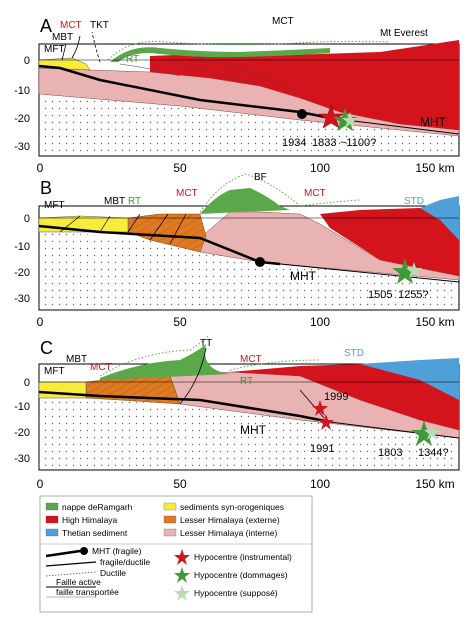 This screenshot has width=469, height=622. I want to click on panel-c-depth-axis: 0 -10 -20 -30, so click(22, 421).